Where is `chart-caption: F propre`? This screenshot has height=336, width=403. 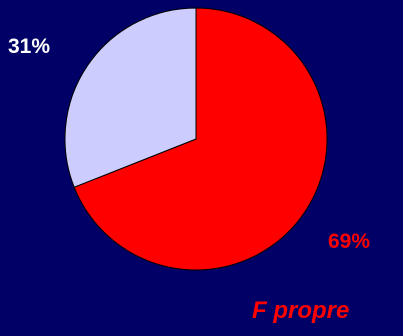
chart-caption: F propre is located at coordinates (301, 310).